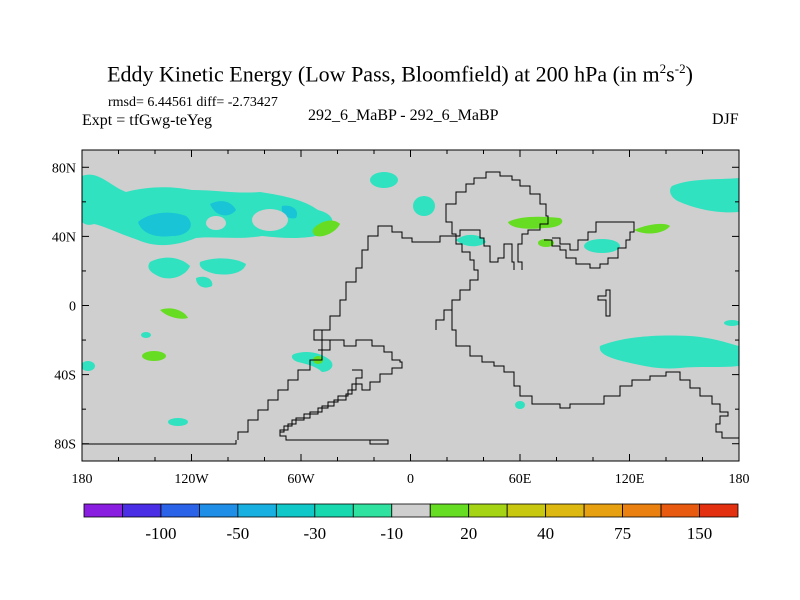 Image resolution: width=800 pixels, height=600 pixels. I want to click on x-tick-label: 120W, so click(191, 479).